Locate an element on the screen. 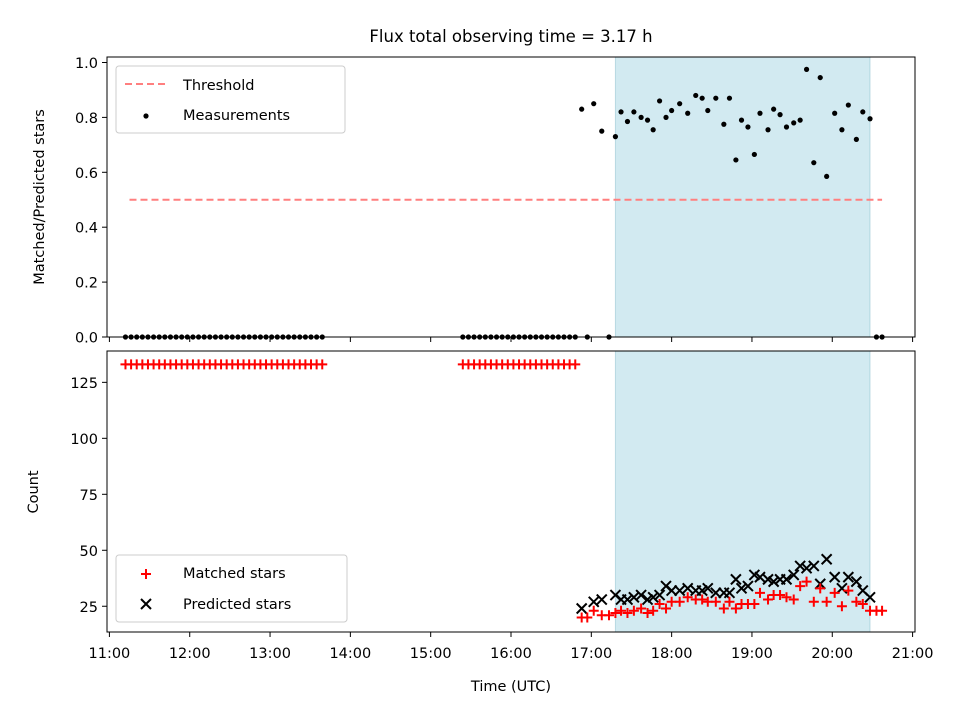 This screenshot has width=960, height=720. top-ytick-label: 0.6 is located at coordinates (86, 174).